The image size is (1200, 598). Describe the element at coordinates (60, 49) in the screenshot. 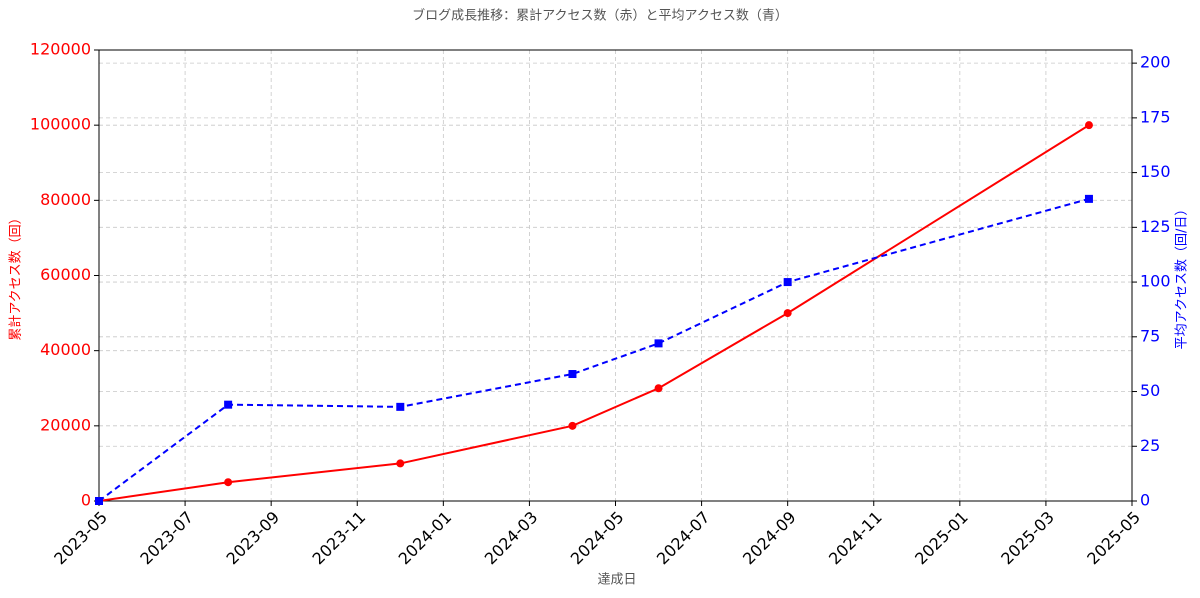

I see `y-tick-label: 120000` at that location.